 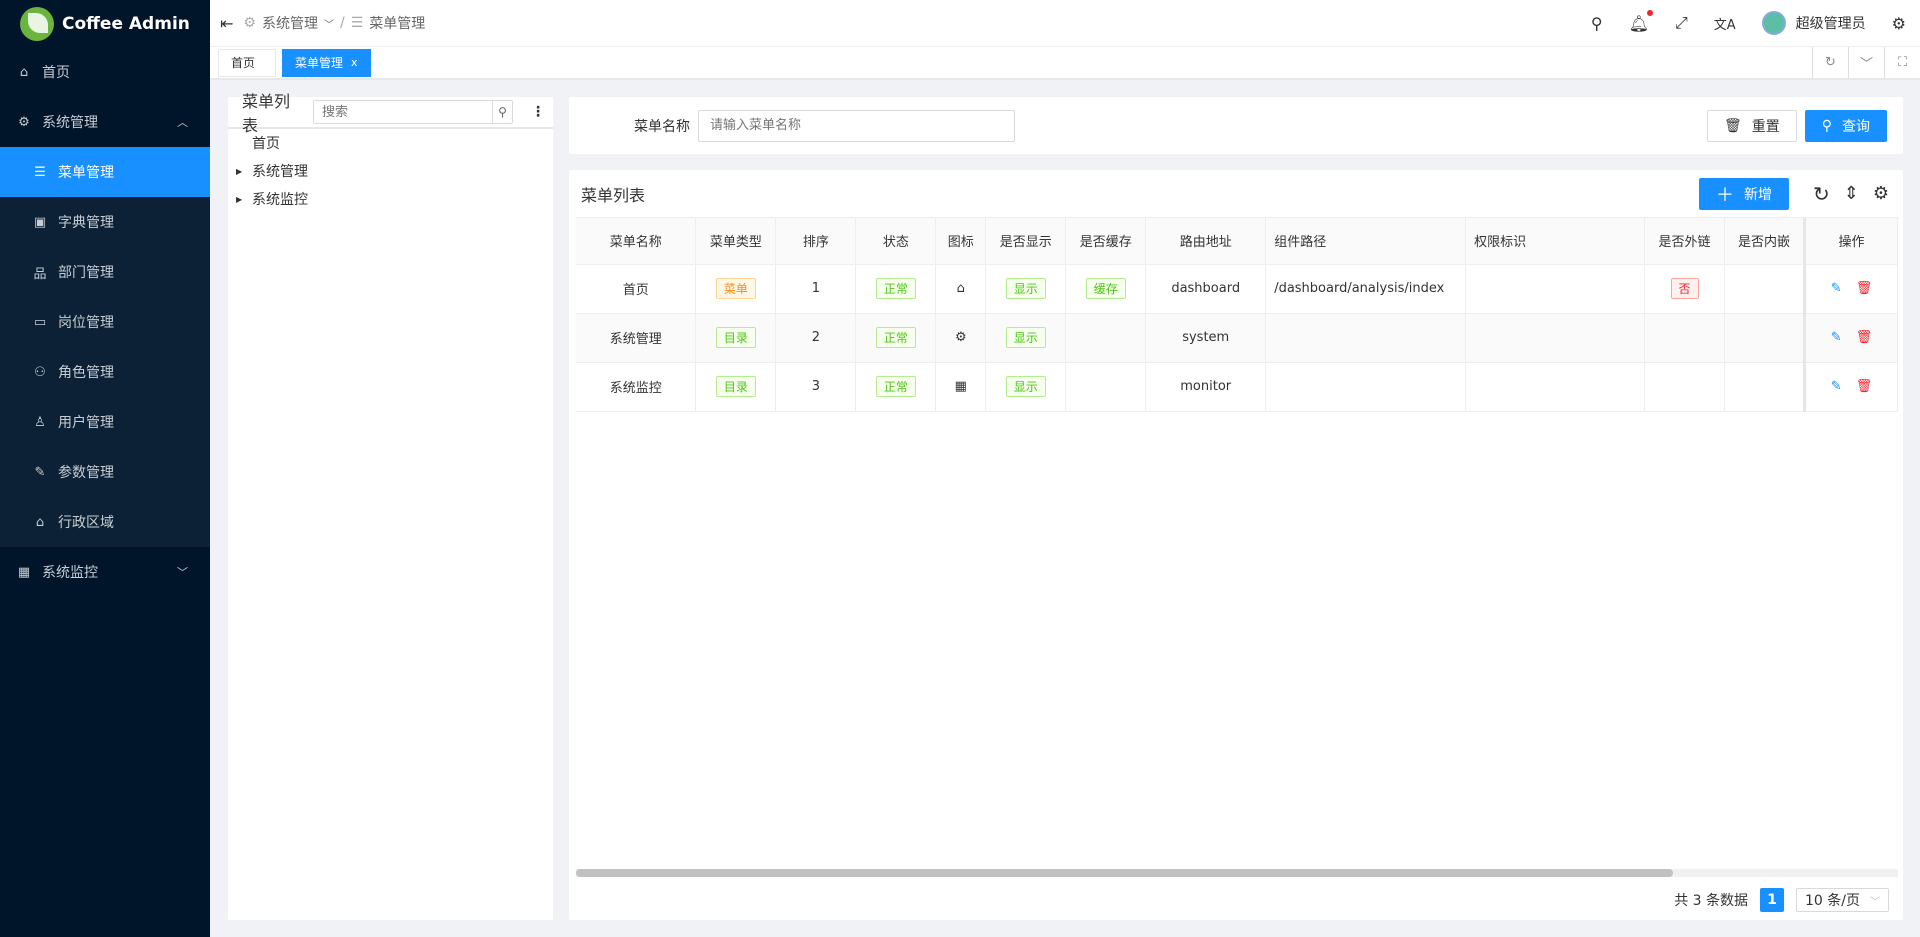 I want to click on tab-home: 首页, so click(x=247, y=62).